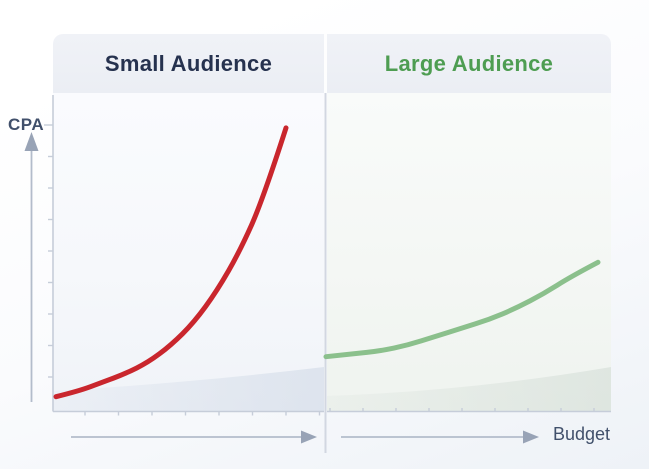 The image size is (649, 469). What do you see at coordinates (582, 434) in the screenshot?
I see `x-axis-label: Budget` at bounding box center [582, 434].